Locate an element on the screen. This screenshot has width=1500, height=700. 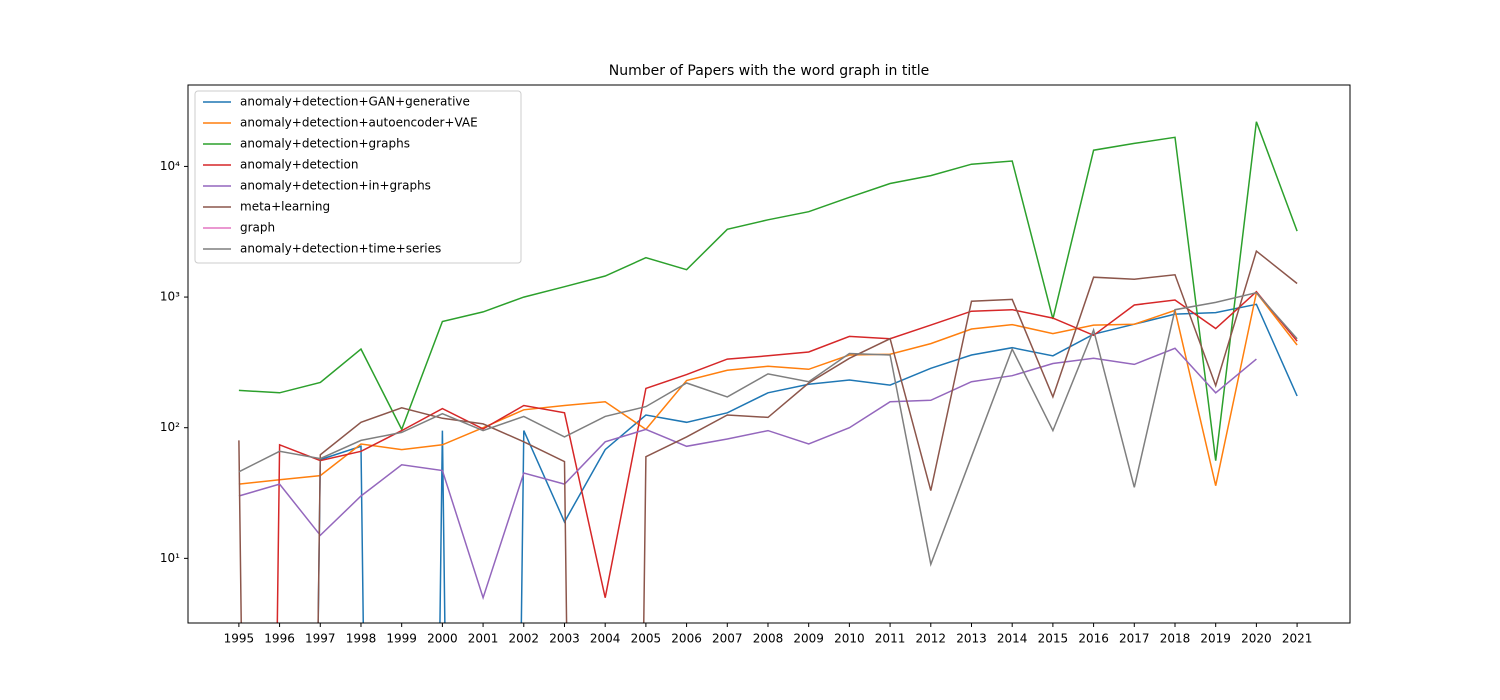
x-tick-label: 2006 is located at coordinates (686, 639).